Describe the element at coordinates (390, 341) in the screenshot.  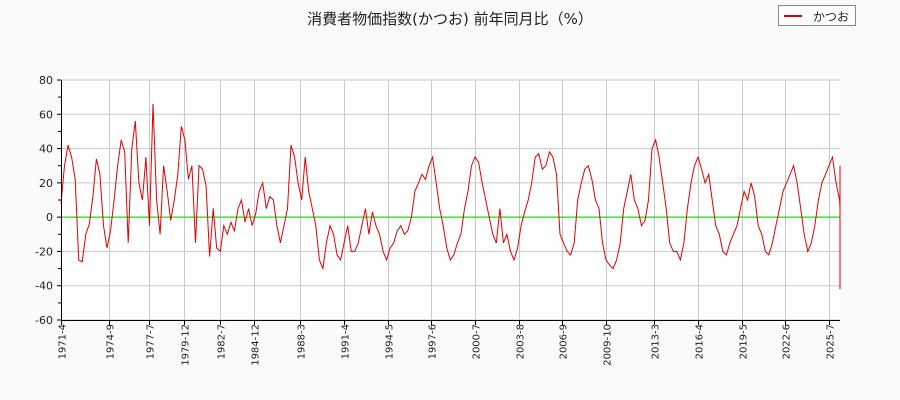
I see `x-tick-label: 1994-5` at that location.